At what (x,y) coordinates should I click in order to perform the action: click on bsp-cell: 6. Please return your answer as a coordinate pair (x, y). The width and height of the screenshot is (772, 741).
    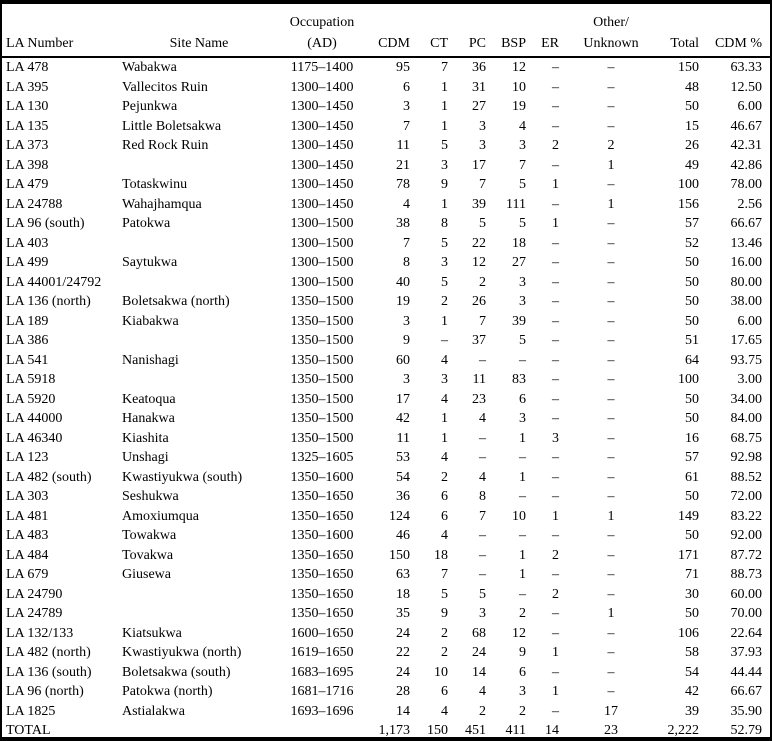
    Looking at the image, I should click on (522, 399).